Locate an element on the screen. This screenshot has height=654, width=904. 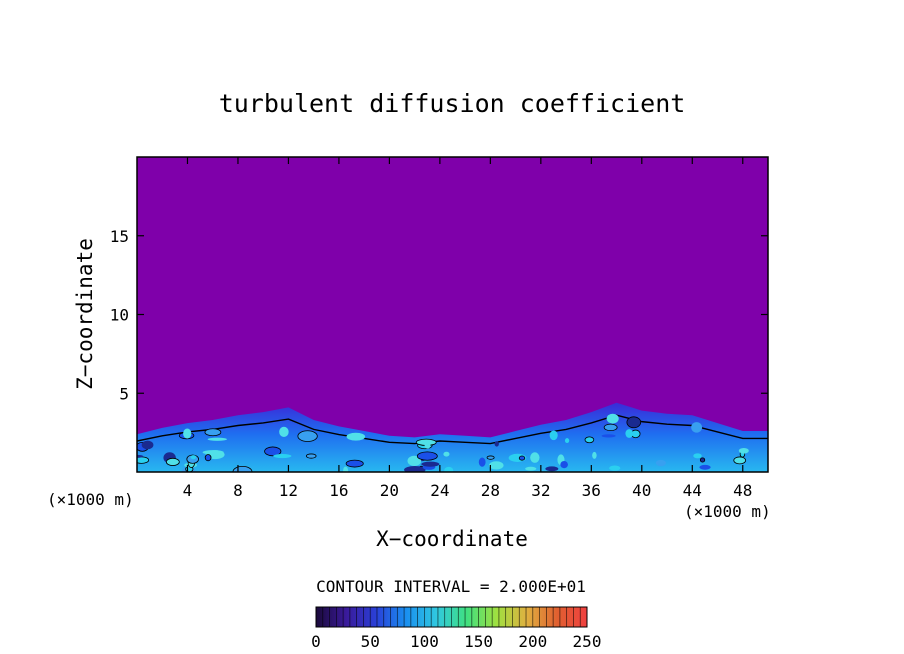
x-tick-label: 36 is located at coordinates (591, 490).